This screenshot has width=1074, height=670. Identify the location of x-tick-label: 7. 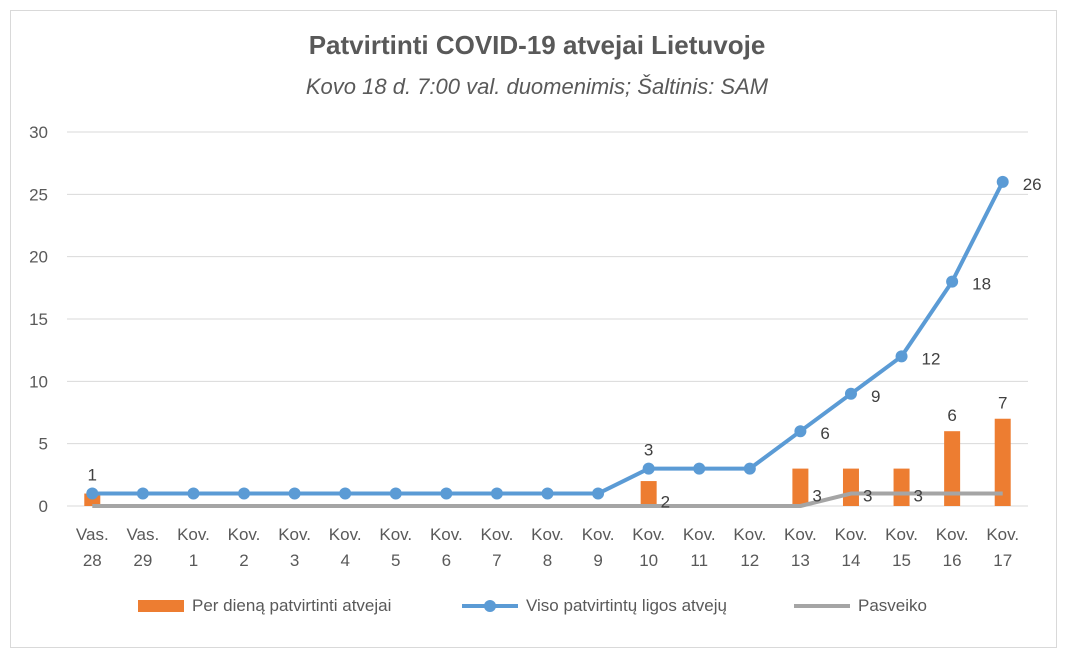
(496, 560).